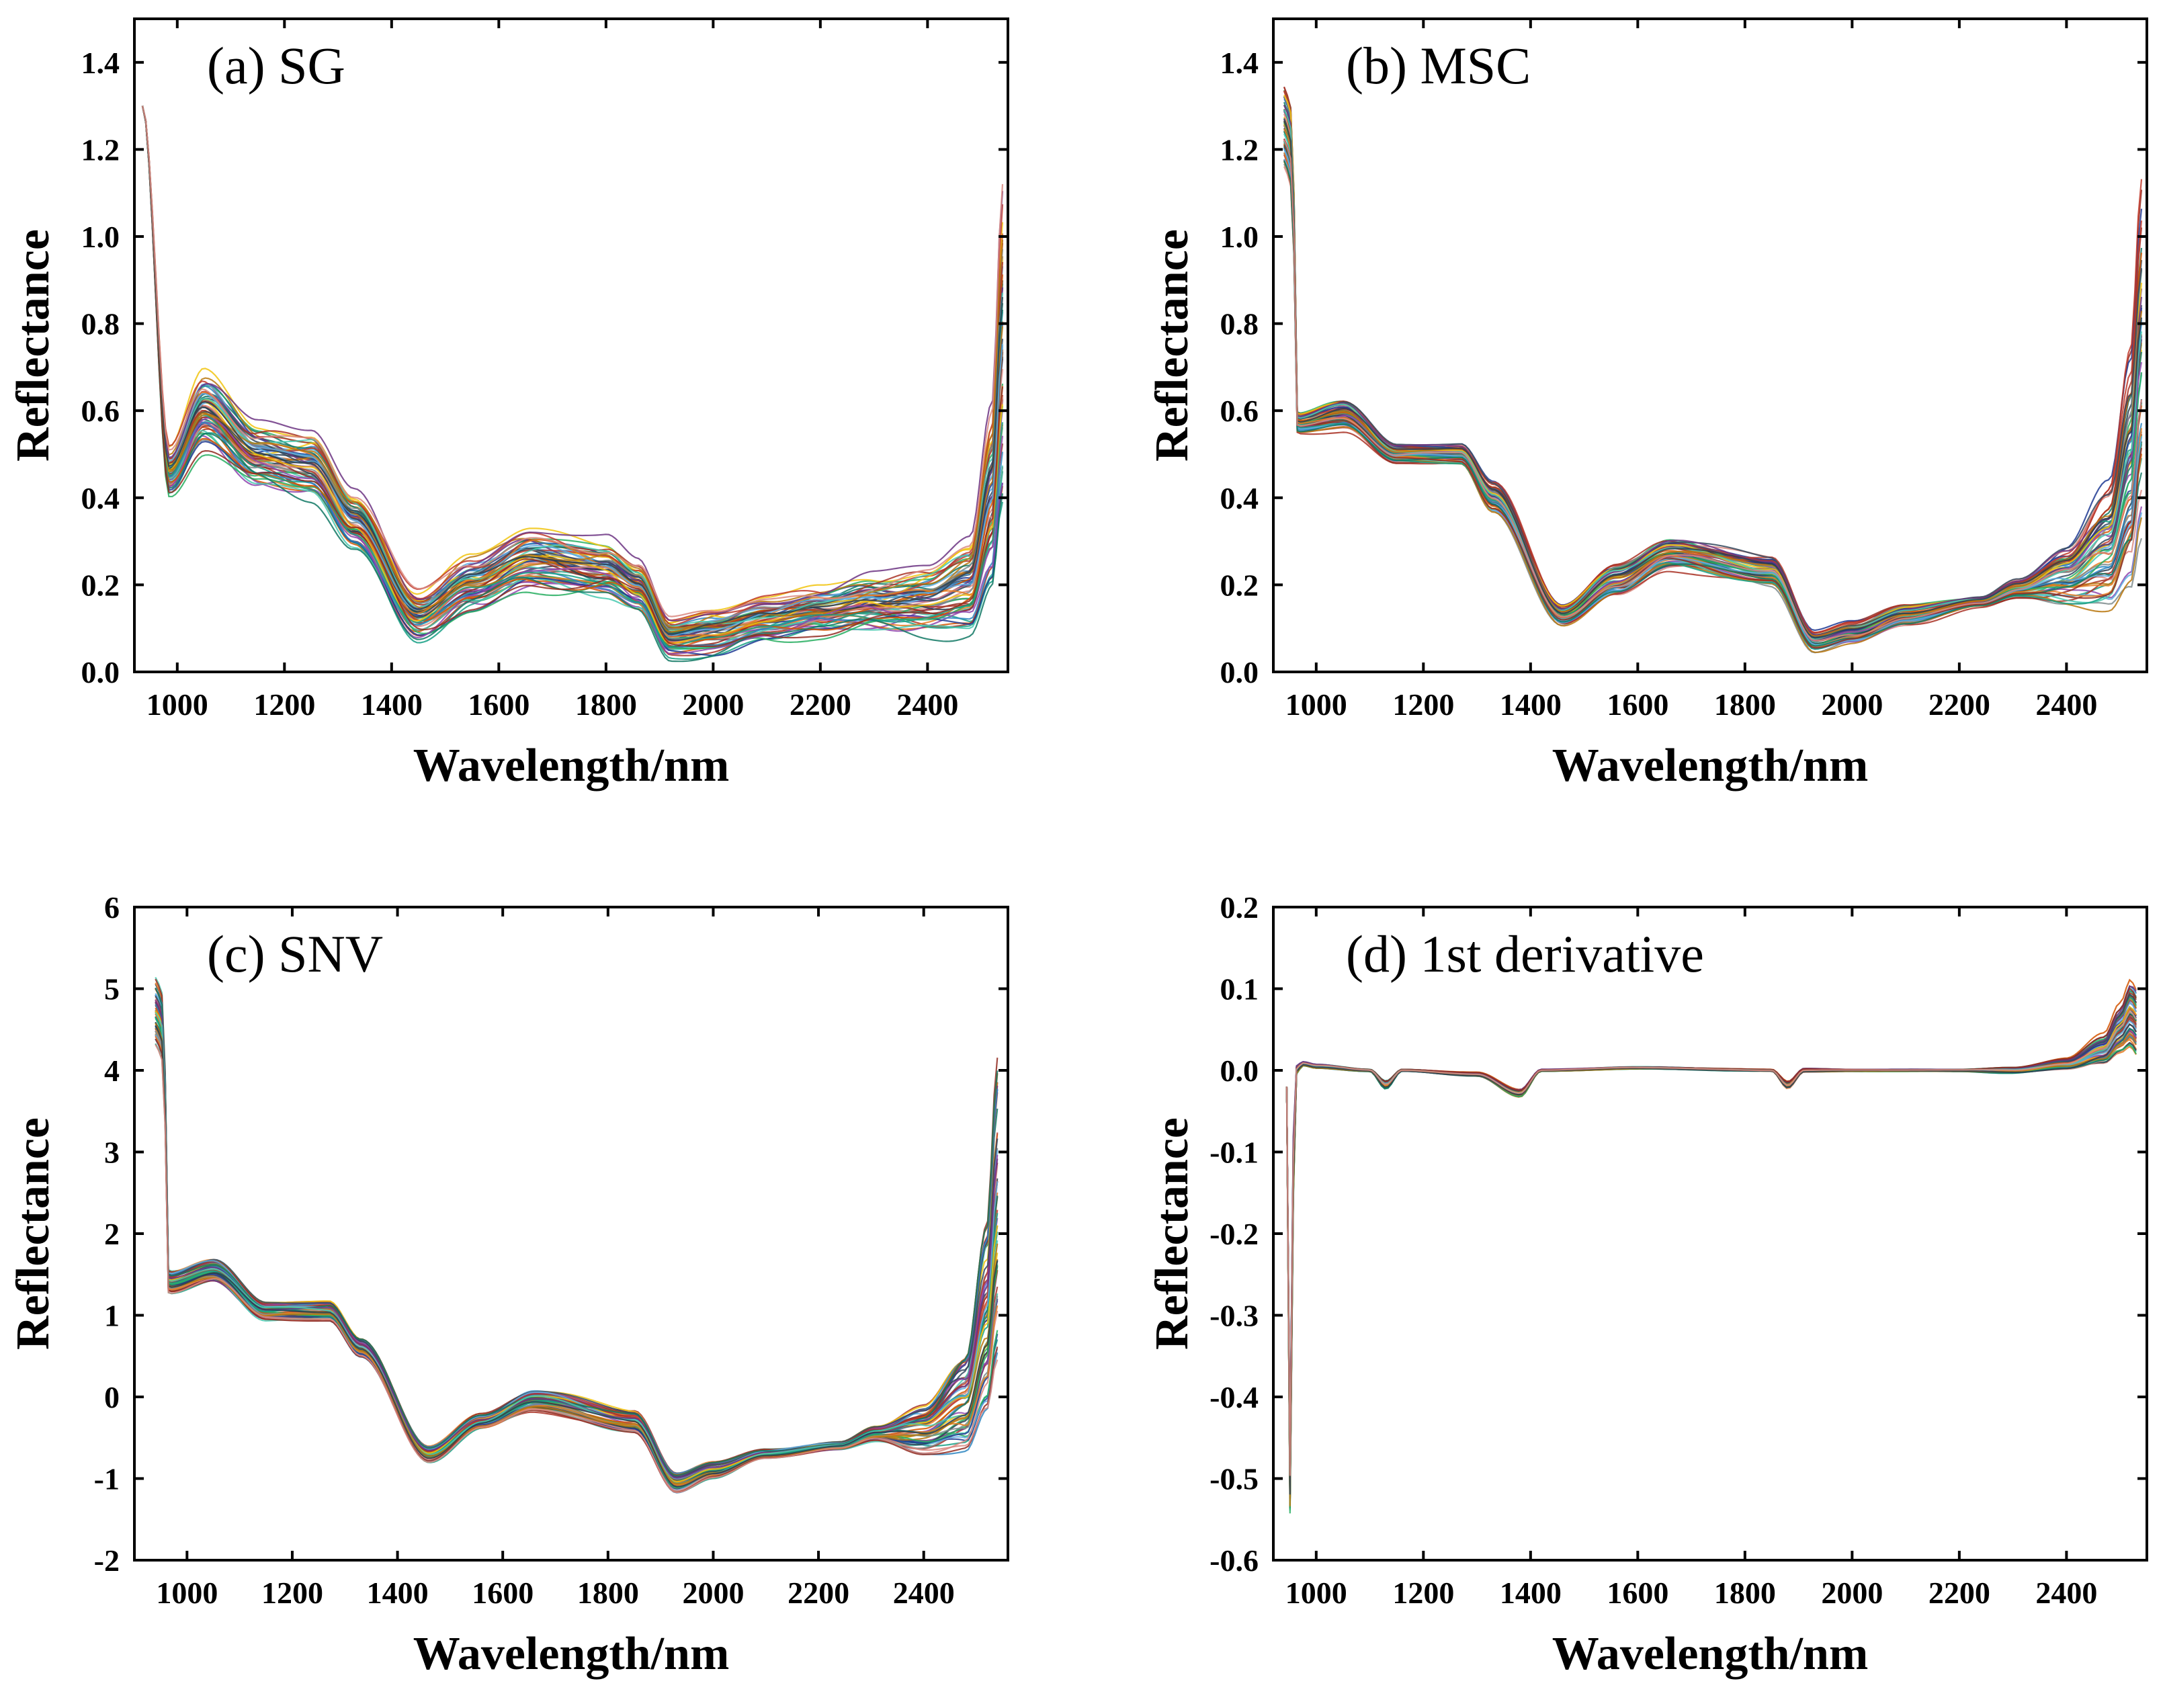 This screenshot has width=2163, height=1708. I want to click on y-tick-label: 0.2, so click(1240, 907).